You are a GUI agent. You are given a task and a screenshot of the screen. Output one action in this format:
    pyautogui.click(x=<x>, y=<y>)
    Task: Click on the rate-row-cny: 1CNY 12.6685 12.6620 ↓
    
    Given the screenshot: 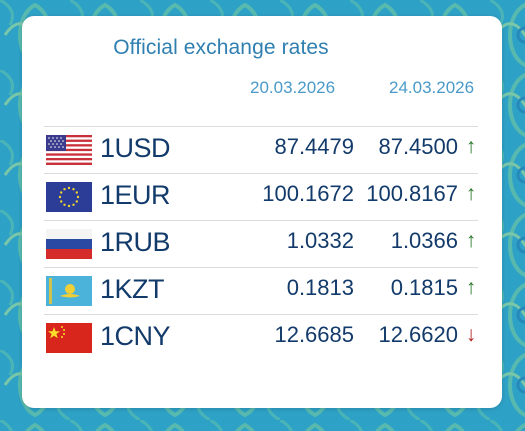 What is the action you would take?
    pyautogui.click(x=261, y=337)
    